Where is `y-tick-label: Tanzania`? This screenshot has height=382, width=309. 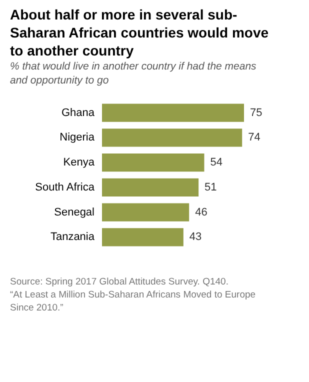 y-tick-label: Tanzania is located at coordinates (73, 237).